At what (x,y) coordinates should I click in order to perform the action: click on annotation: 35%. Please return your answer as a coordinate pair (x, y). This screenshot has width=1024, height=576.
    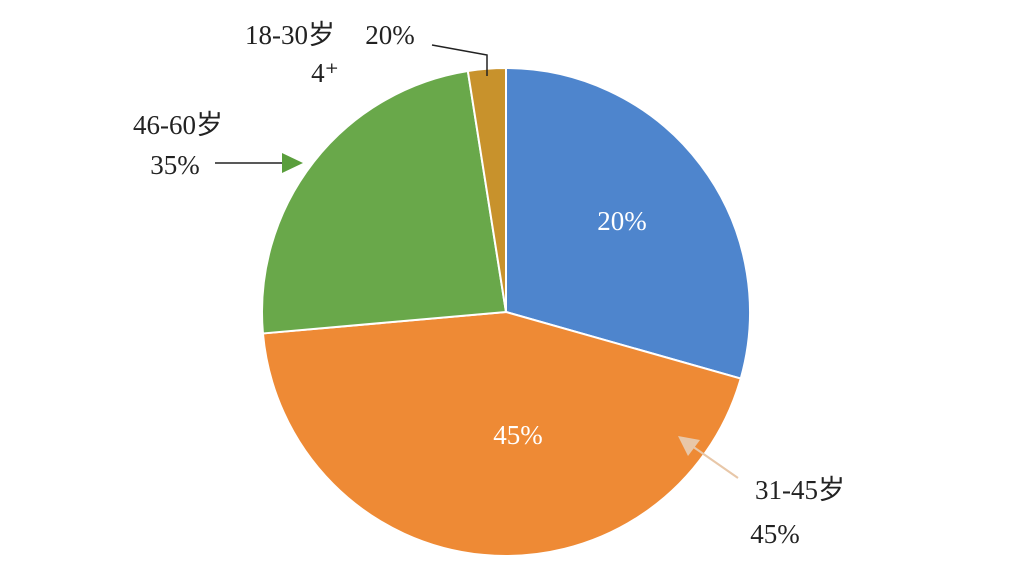
    Looking at the image, I should click on (175, 165).